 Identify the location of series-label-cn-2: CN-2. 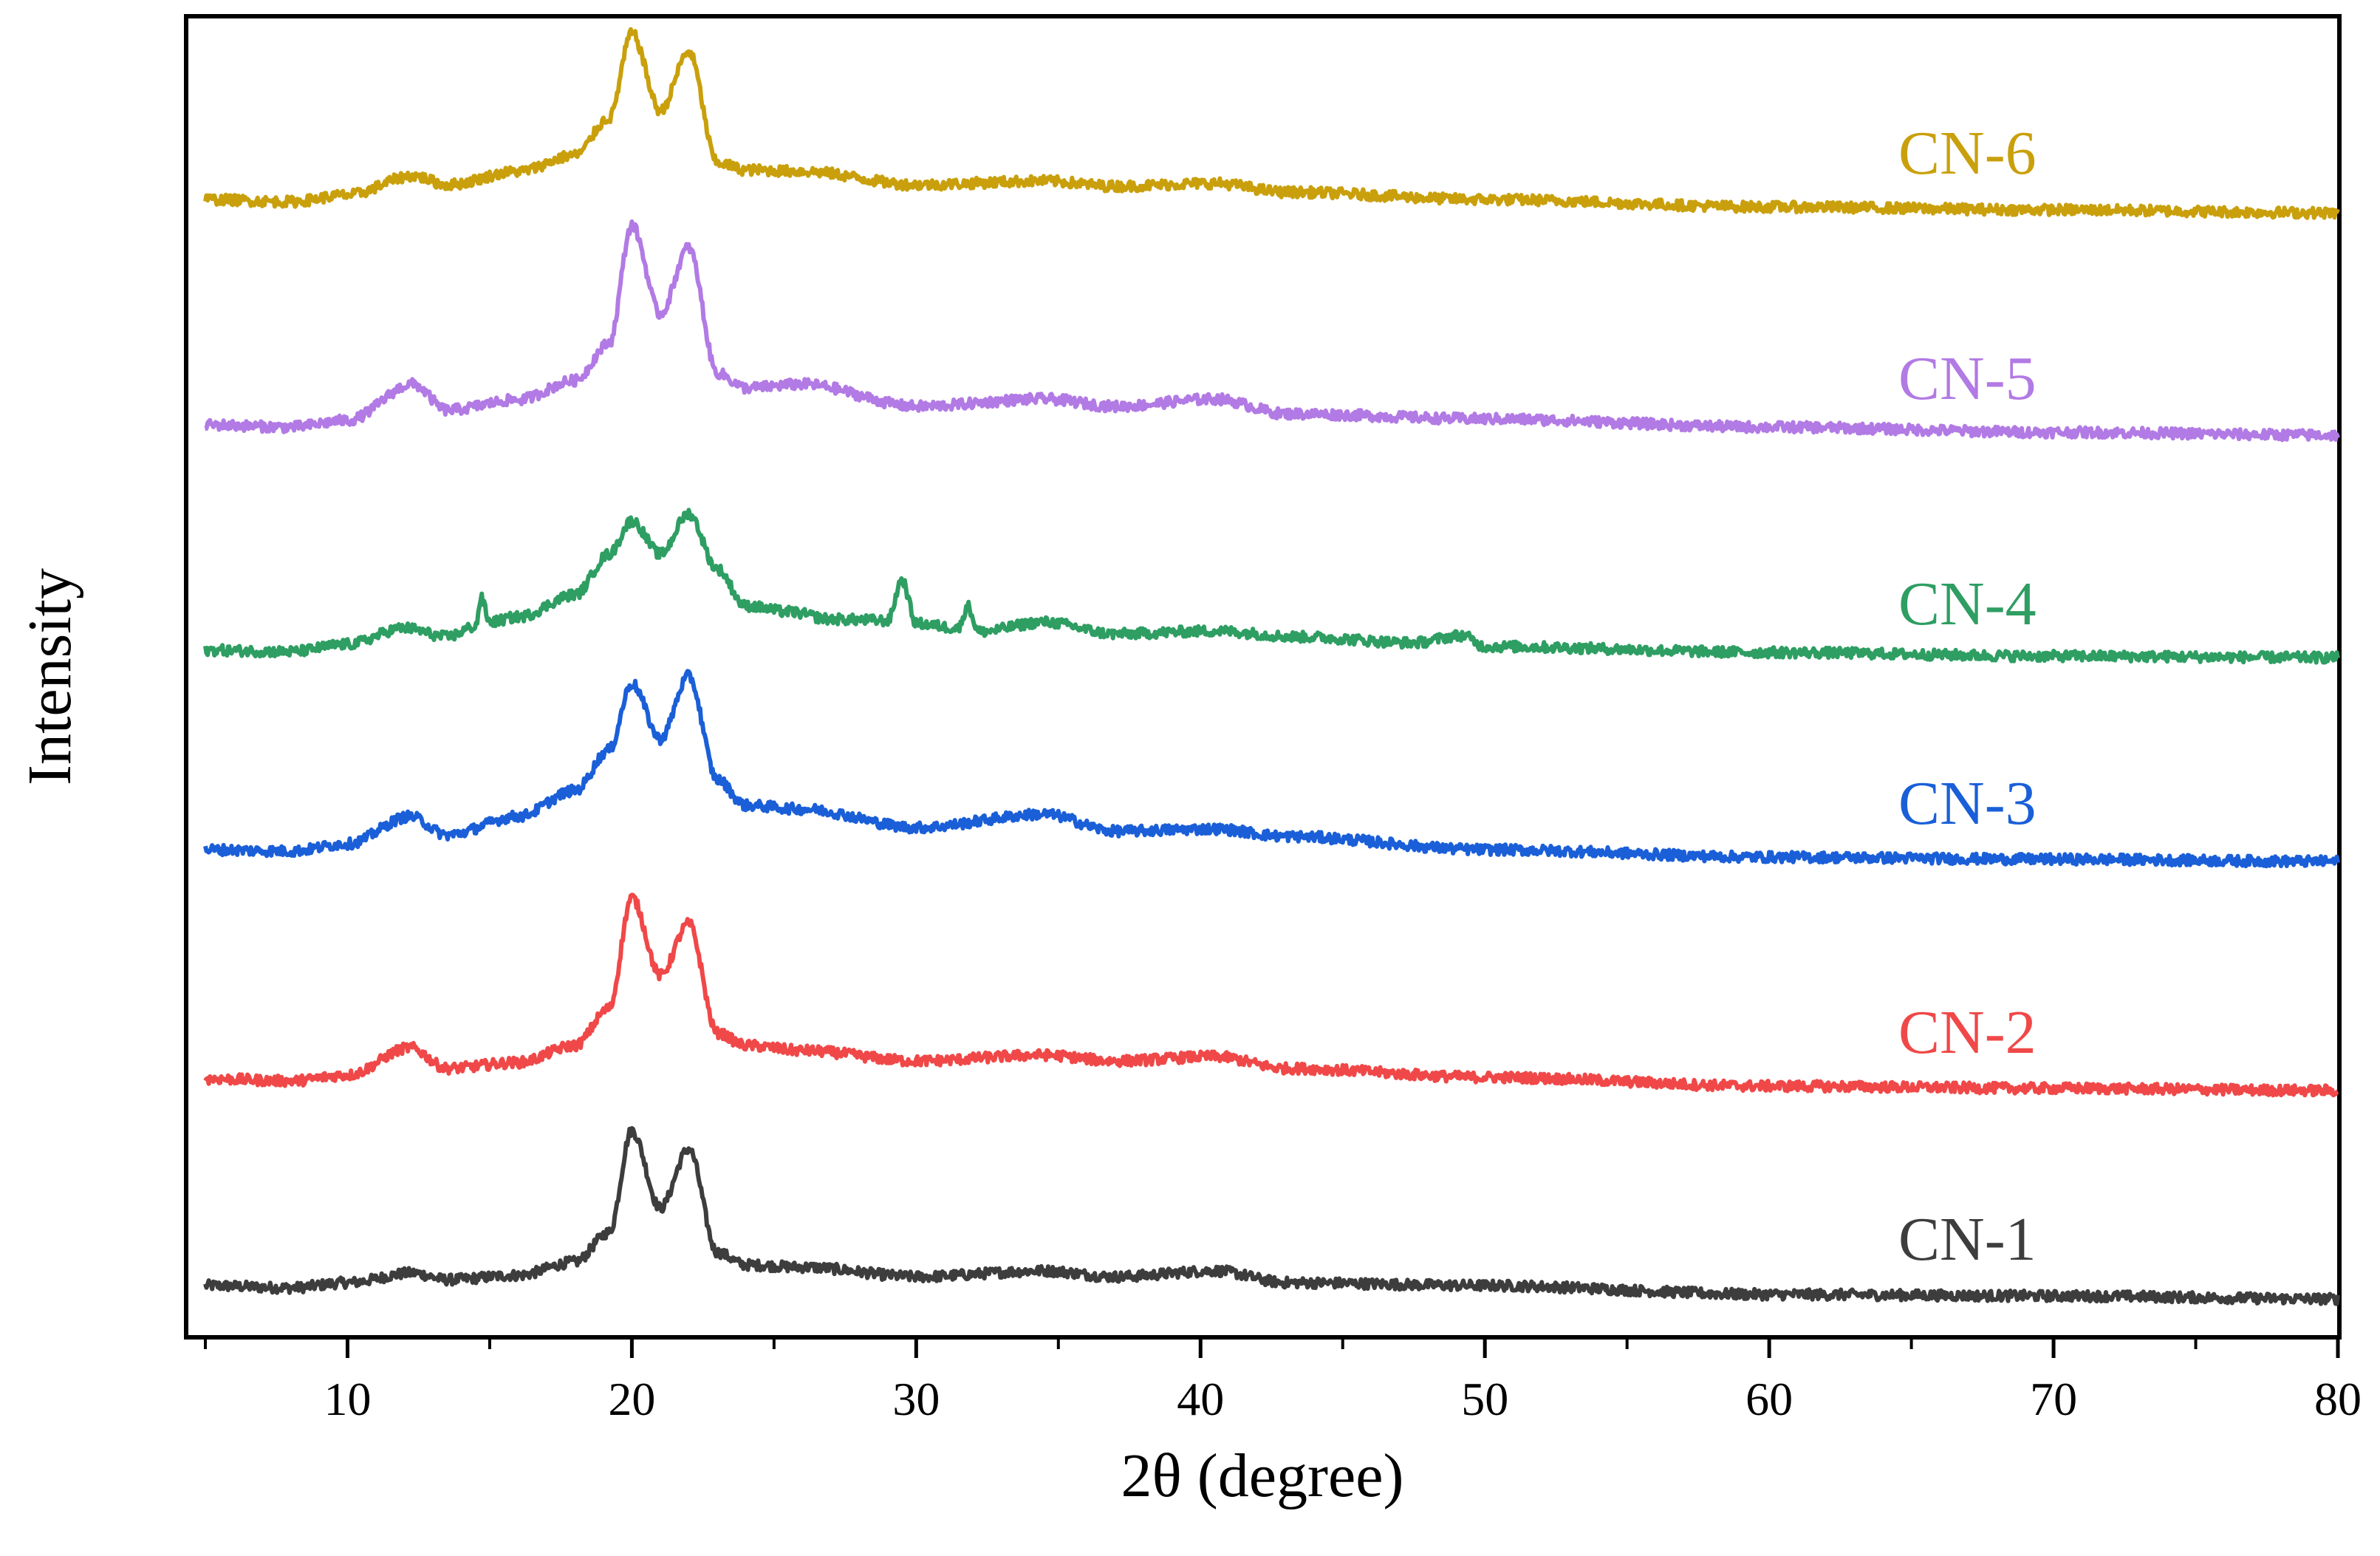
(1968, 1032).